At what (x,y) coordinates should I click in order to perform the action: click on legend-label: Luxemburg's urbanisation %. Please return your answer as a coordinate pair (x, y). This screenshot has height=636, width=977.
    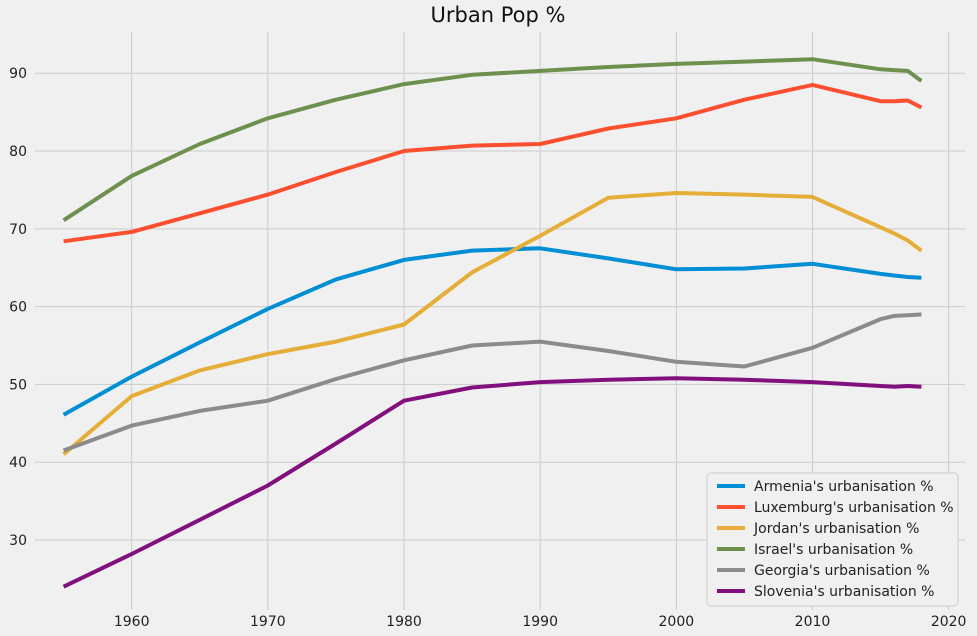
    Looking at the image, I should click on (854, 508).